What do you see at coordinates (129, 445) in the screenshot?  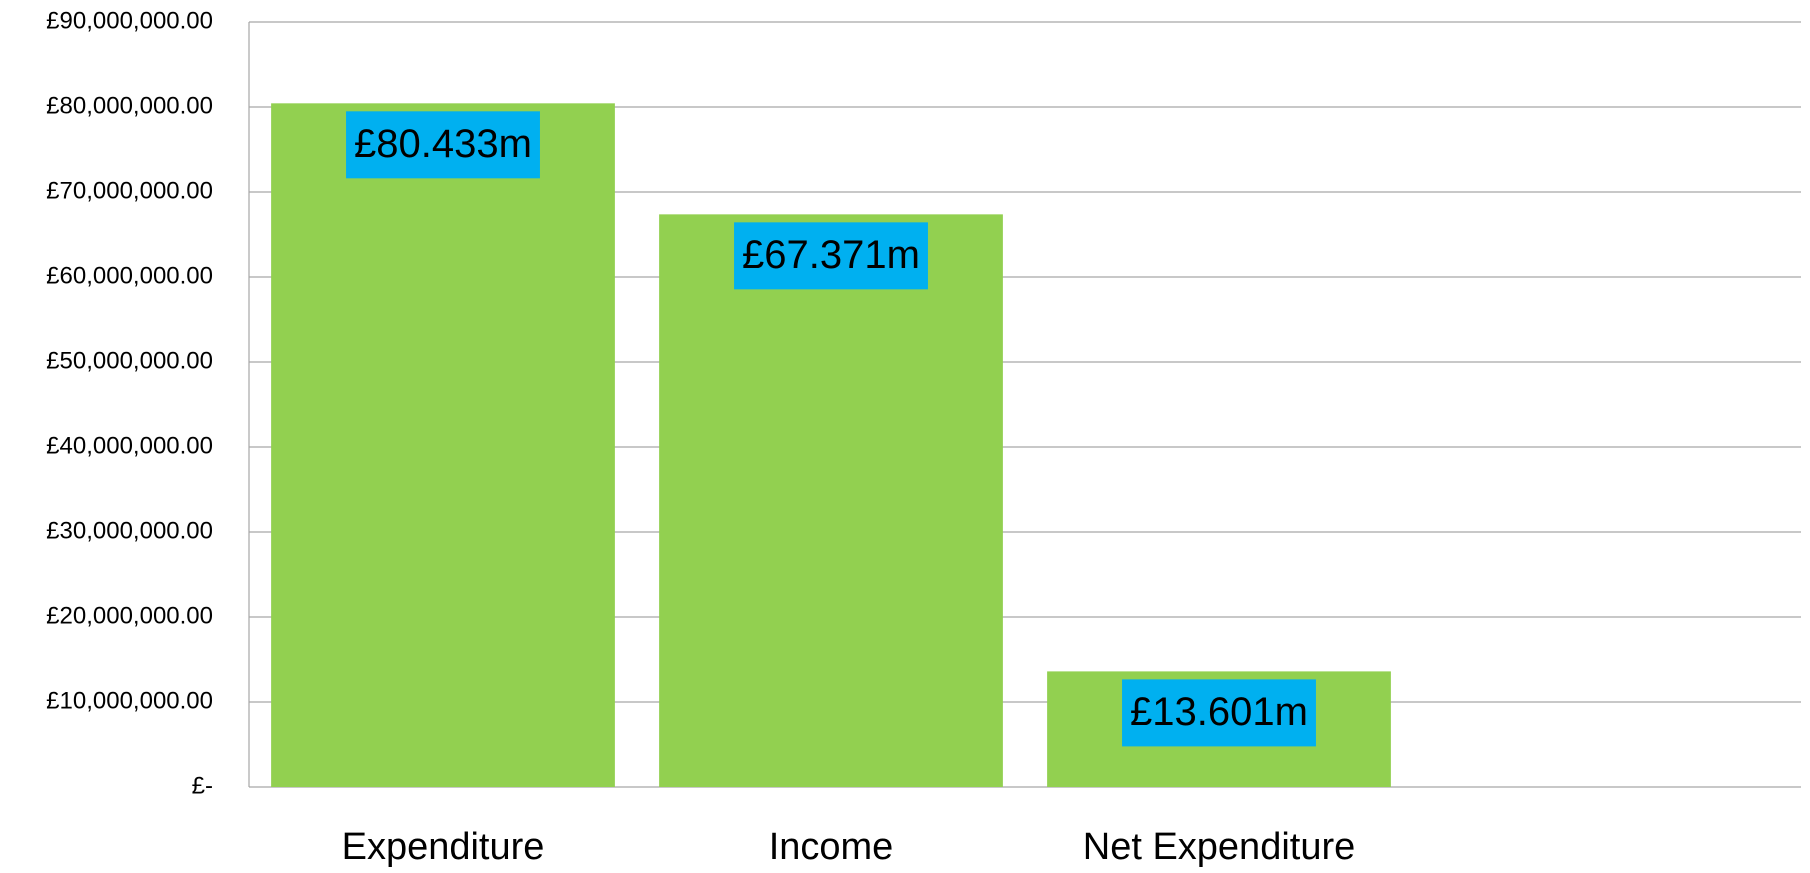 I see `y-tick-label: £40,000,000.00` at bounding box center [129, 445].